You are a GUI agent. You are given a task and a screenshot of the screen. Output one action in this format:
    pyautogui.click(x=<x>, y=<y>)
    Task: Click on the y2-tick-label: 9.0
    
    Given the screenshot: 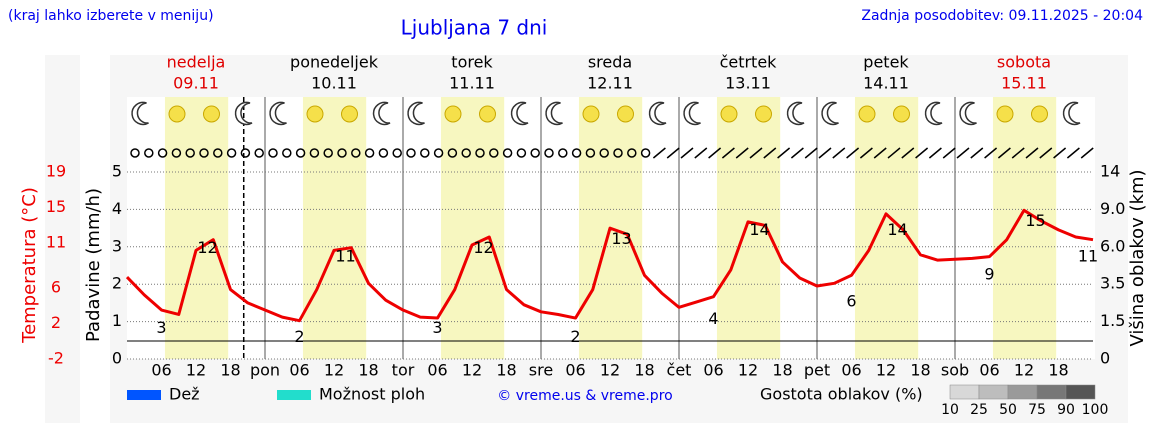 What is the action you would take?
    pyautogui.click(x=1112, y=208)
    